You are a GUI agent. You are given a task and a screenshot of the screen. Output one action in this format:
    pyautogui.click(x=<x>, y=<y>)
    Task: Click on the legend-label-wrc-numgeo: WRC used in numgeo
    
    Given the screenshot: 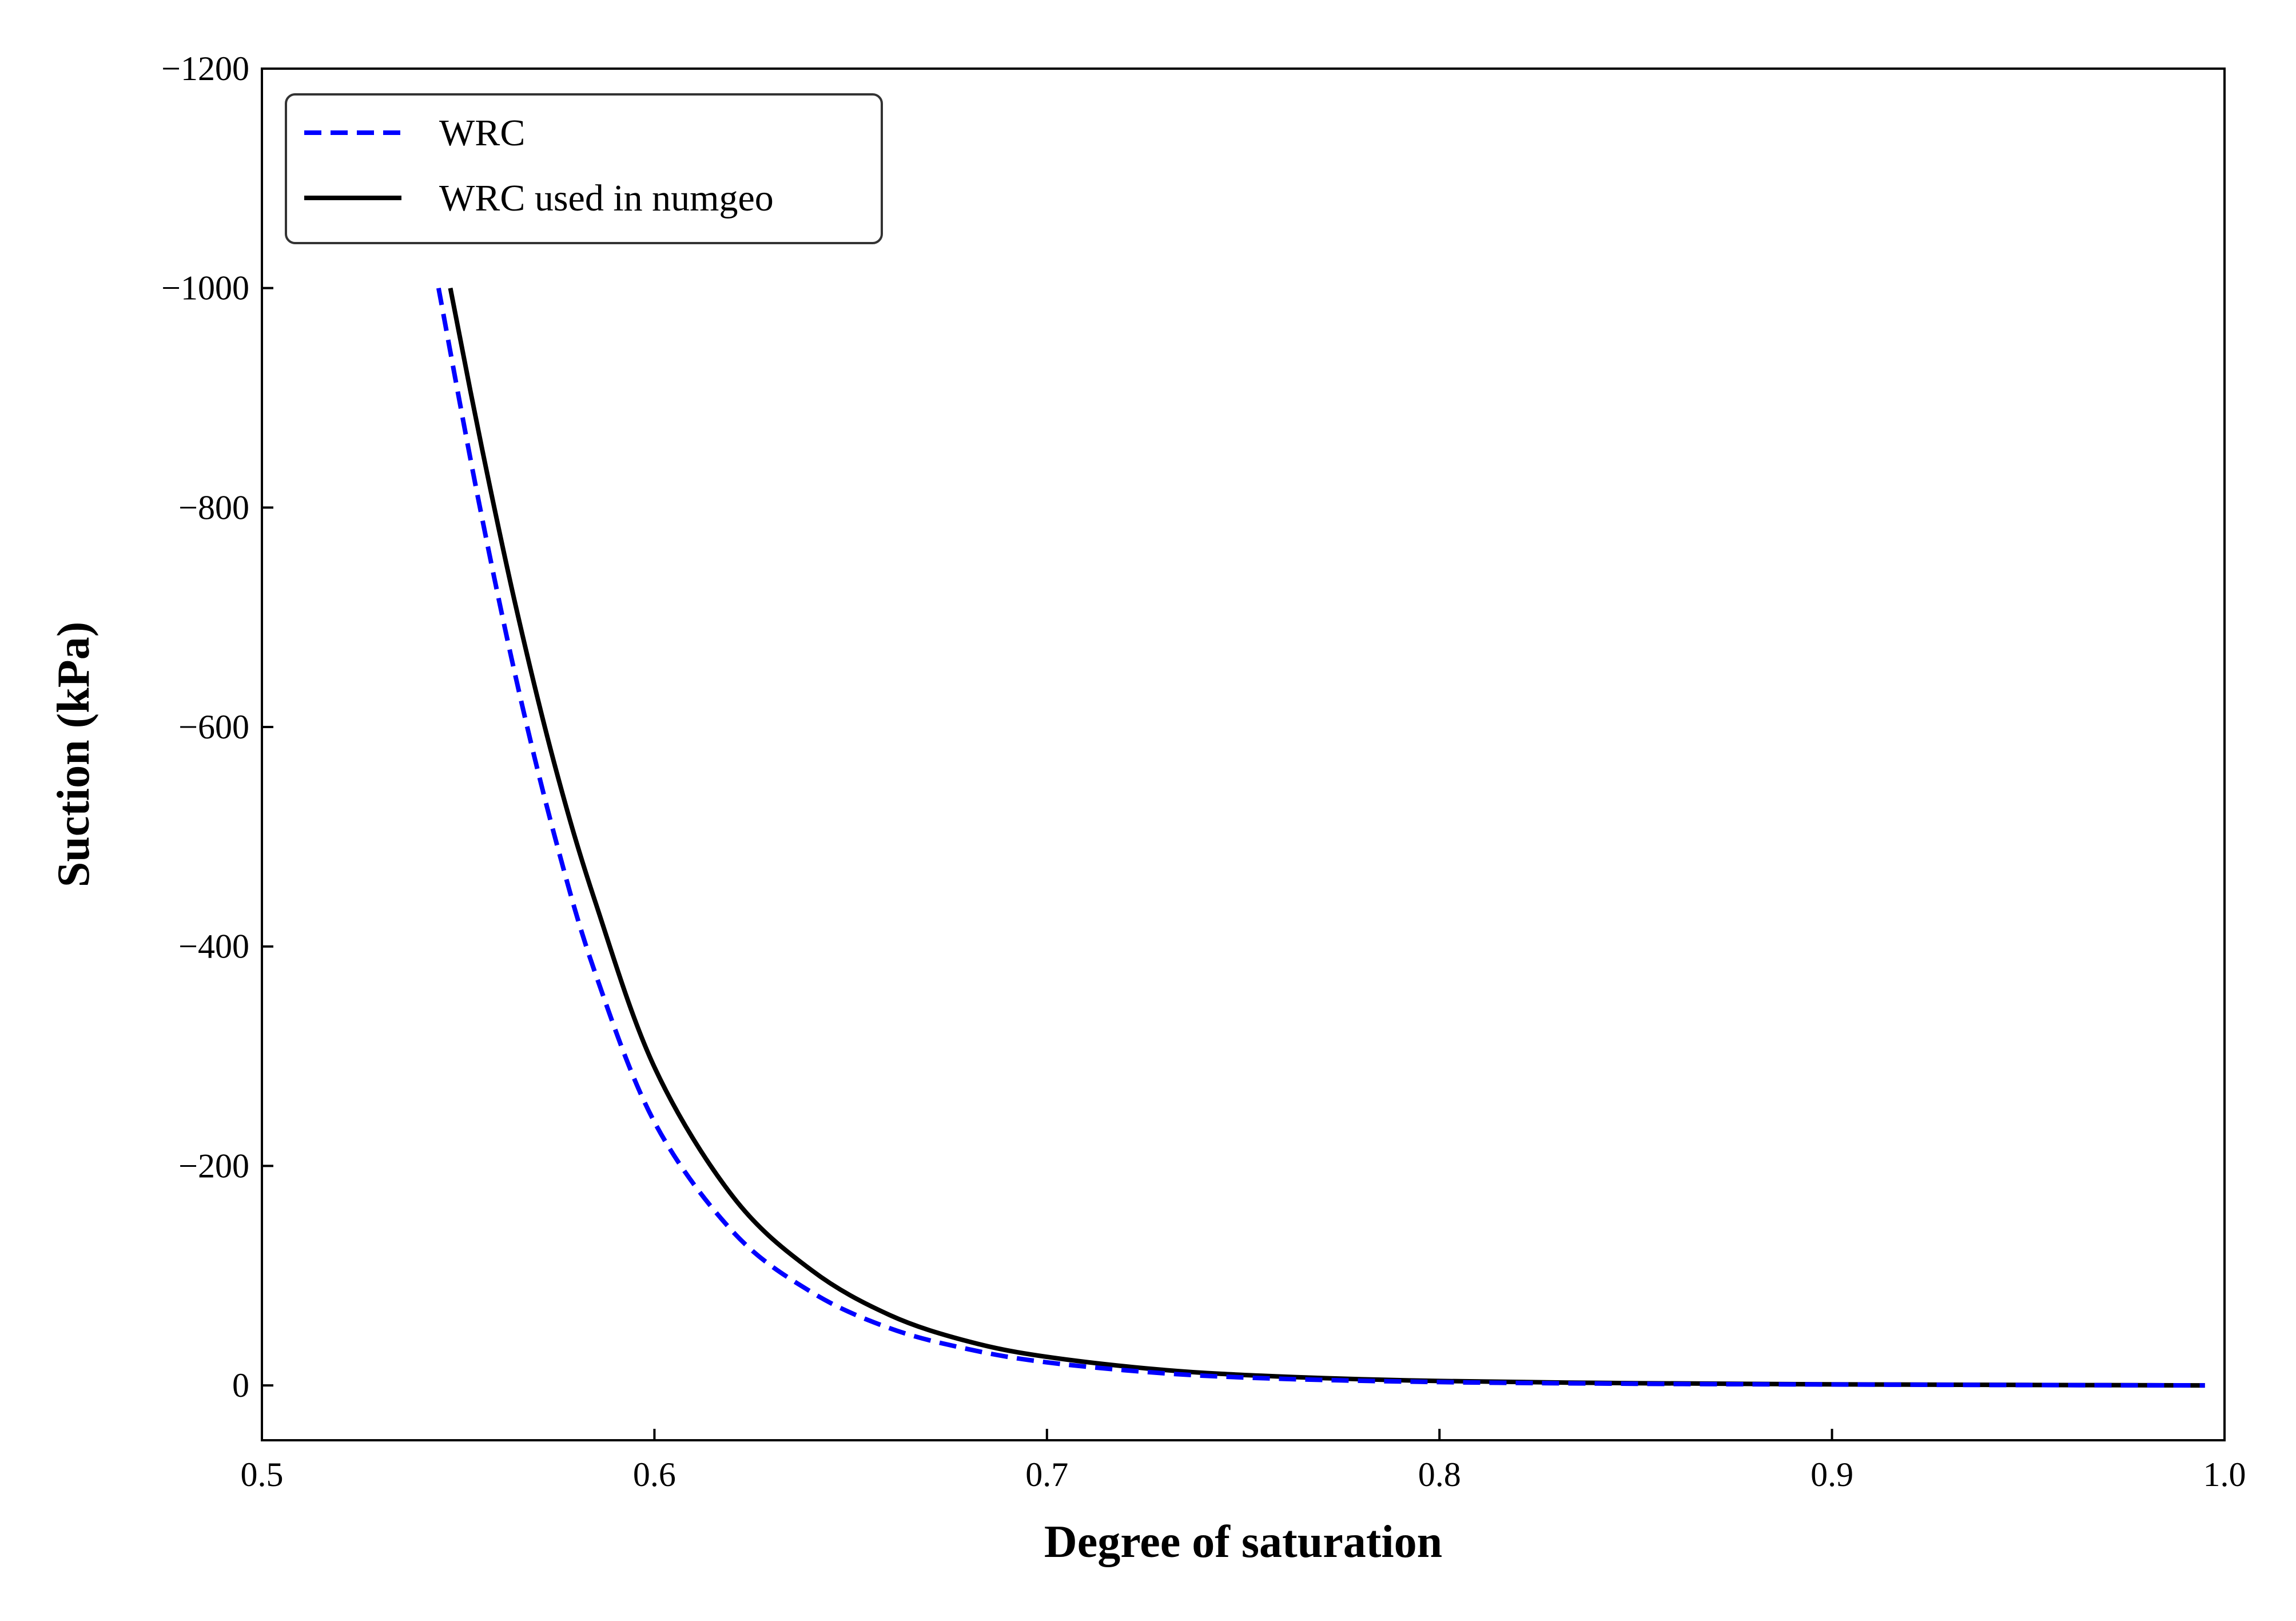 What is the action you would take?
    pyautogui.click(x=607, y=198)
    